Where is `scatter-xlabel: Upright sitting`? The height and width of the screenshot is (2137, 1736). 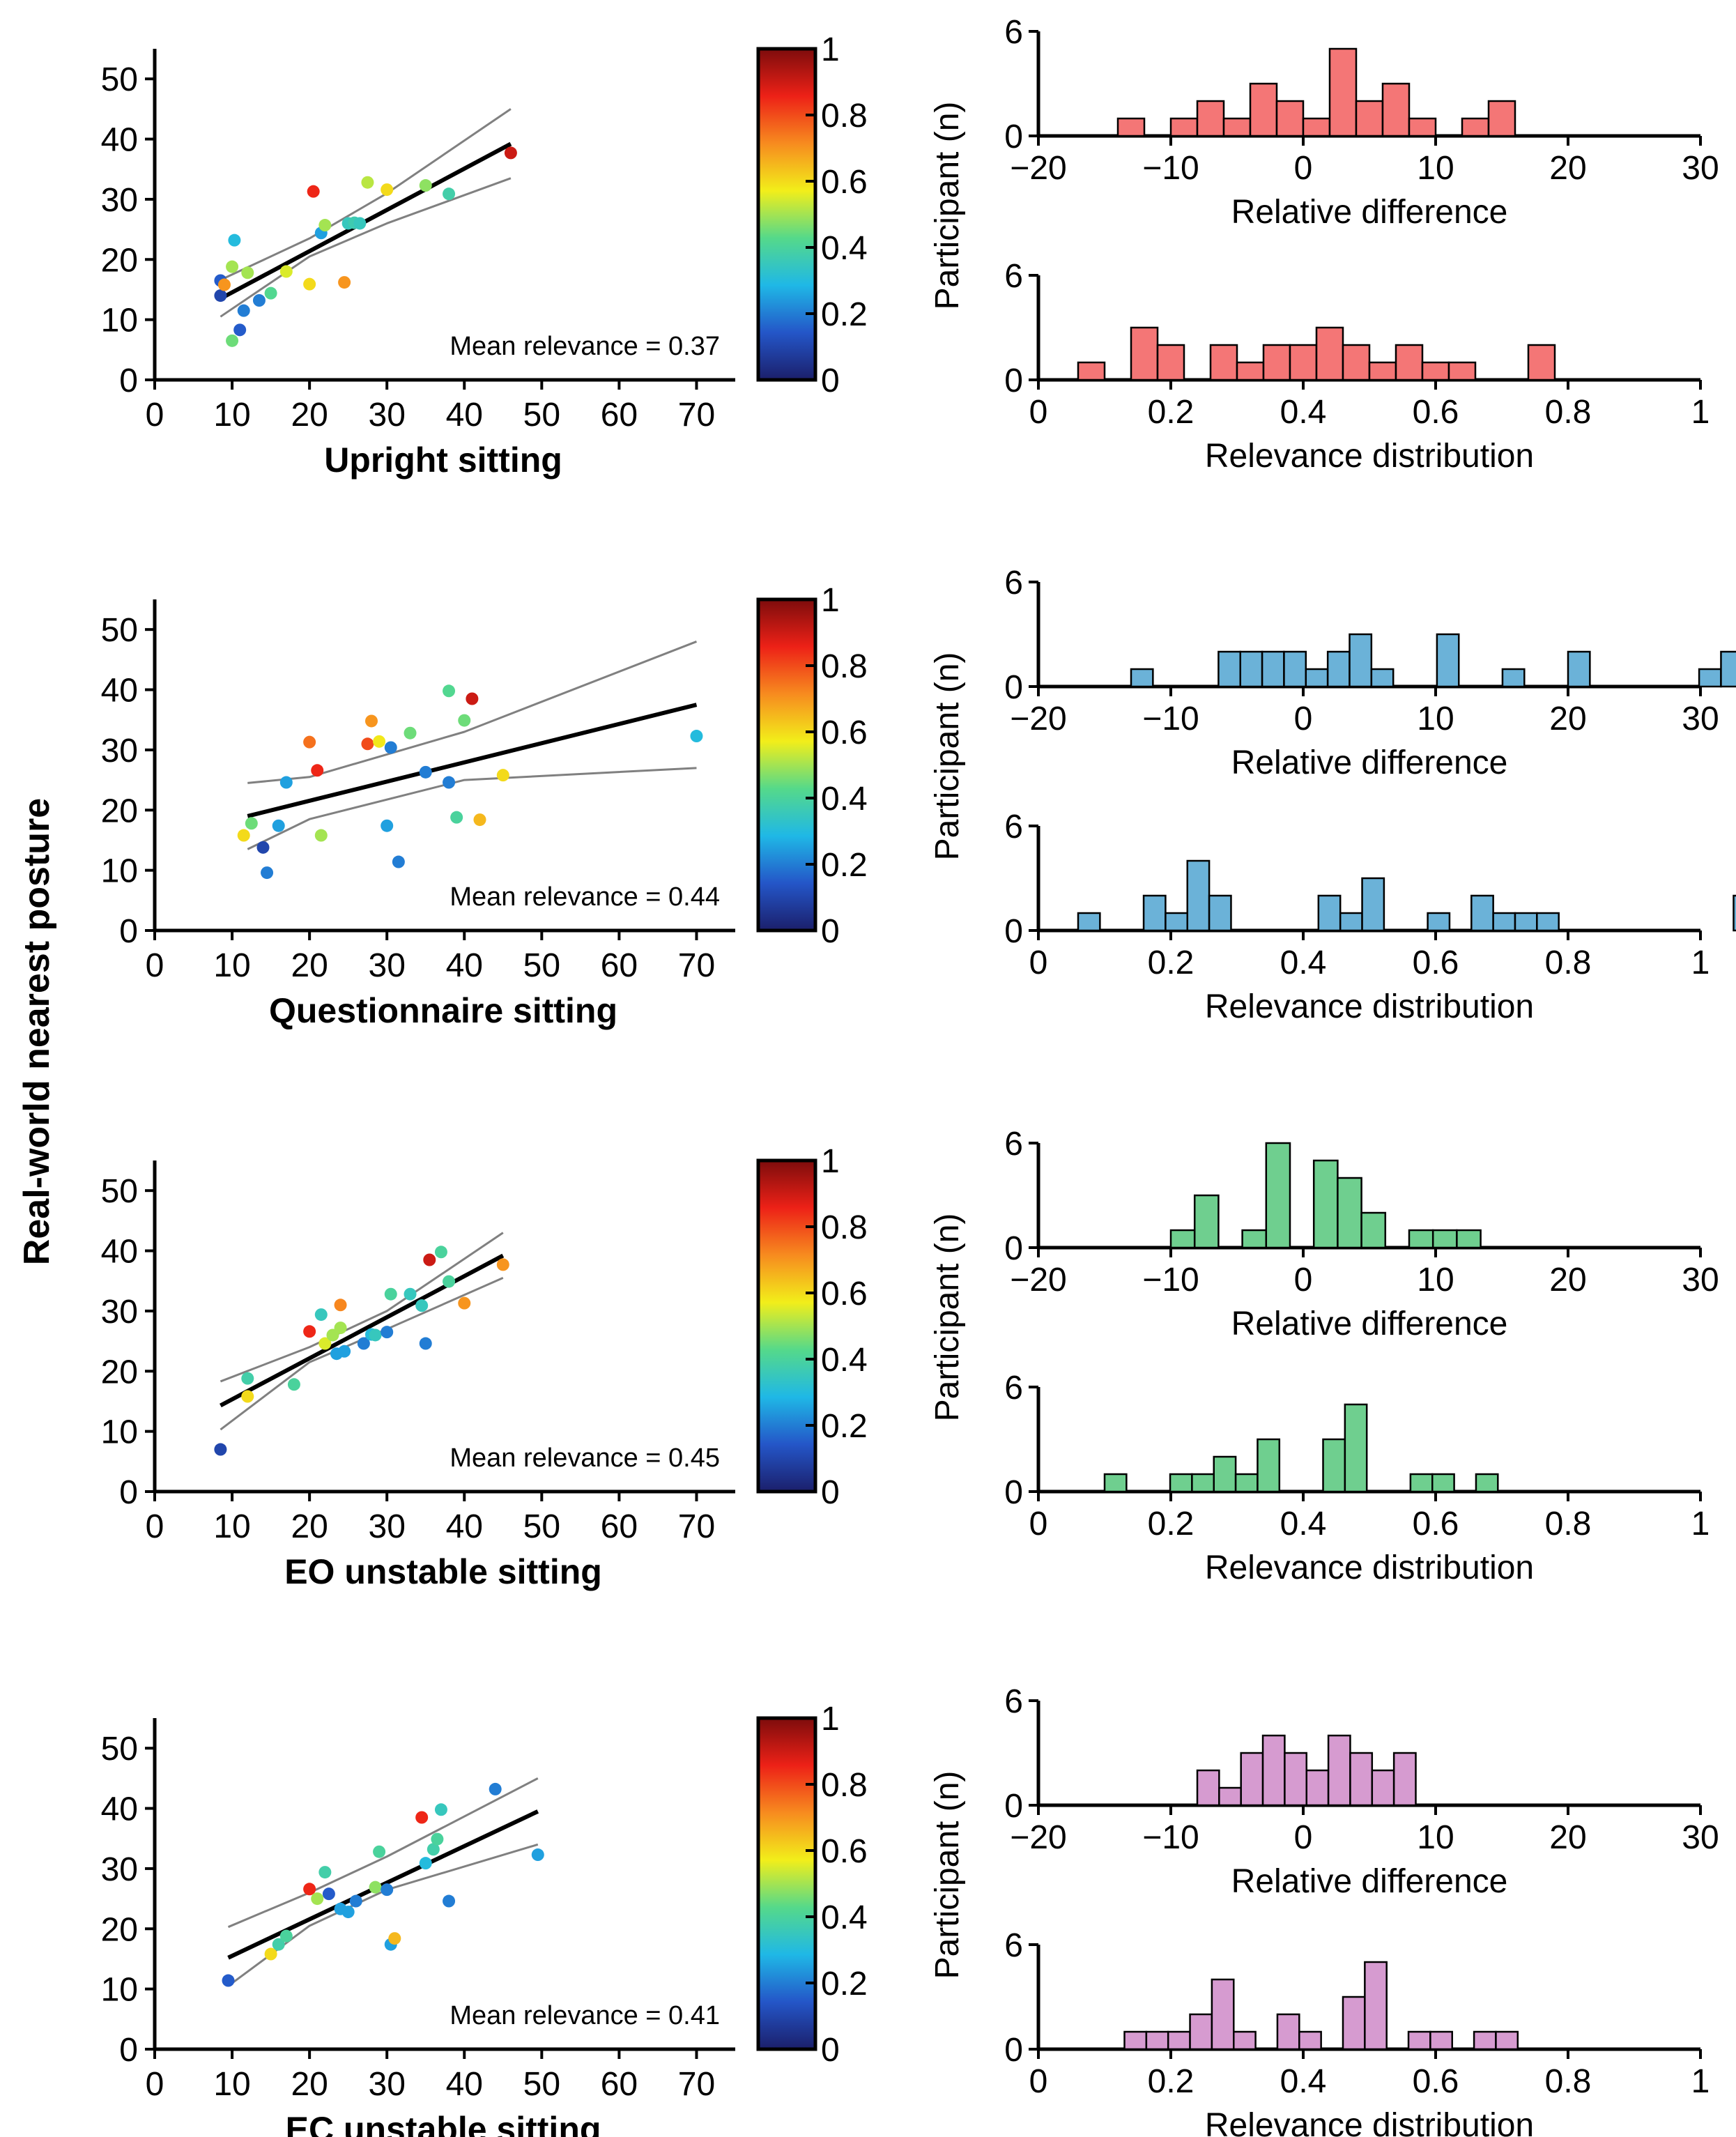
scatter-xlabel: Upright sitting is located at coordinates (443, 460).